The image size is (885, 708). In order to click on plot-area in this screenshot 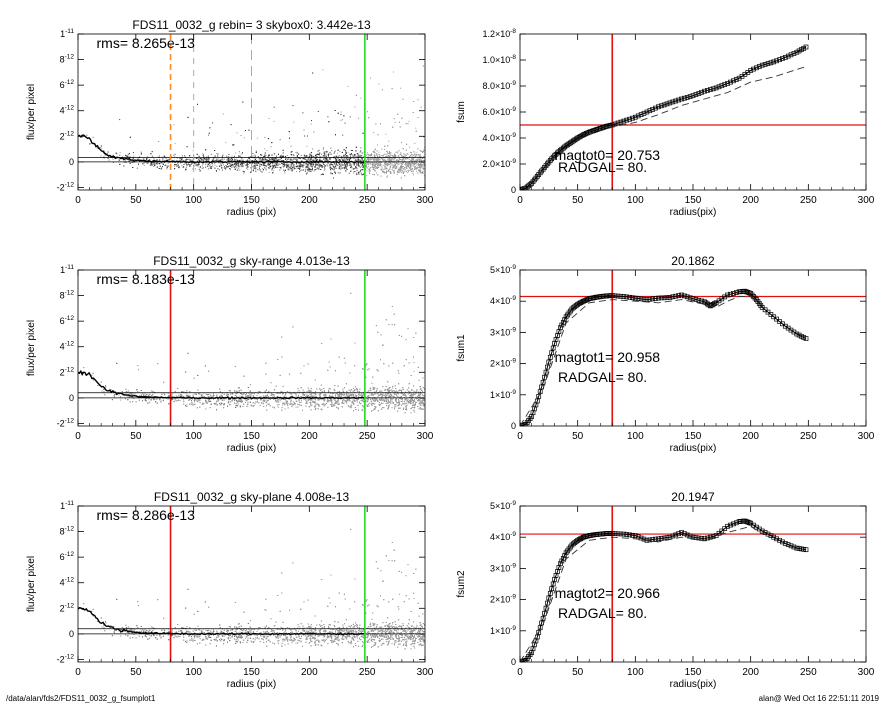, I will do `click(251, 112)`.